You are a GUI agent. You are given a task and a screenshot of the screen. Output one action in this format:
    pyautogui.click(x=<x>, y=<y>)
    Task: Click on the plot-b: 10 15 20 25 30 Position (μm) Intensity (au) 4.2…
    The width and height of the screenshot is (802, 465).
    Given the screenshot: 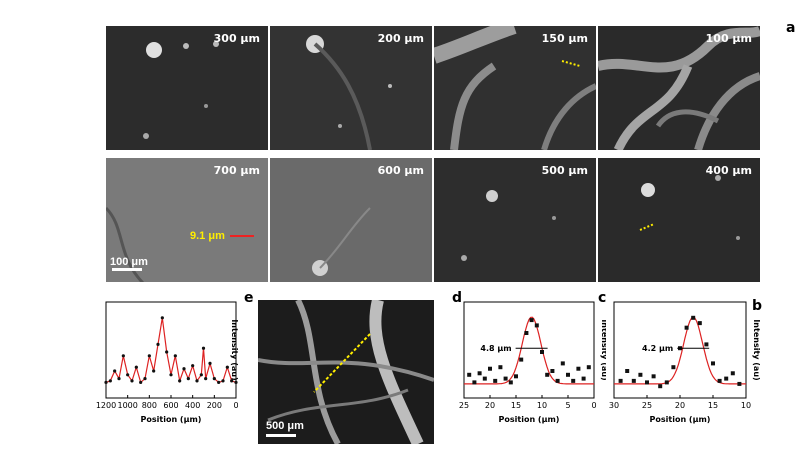 What is the action you would take?
    pyautogui.click(x=684, y=362)
    